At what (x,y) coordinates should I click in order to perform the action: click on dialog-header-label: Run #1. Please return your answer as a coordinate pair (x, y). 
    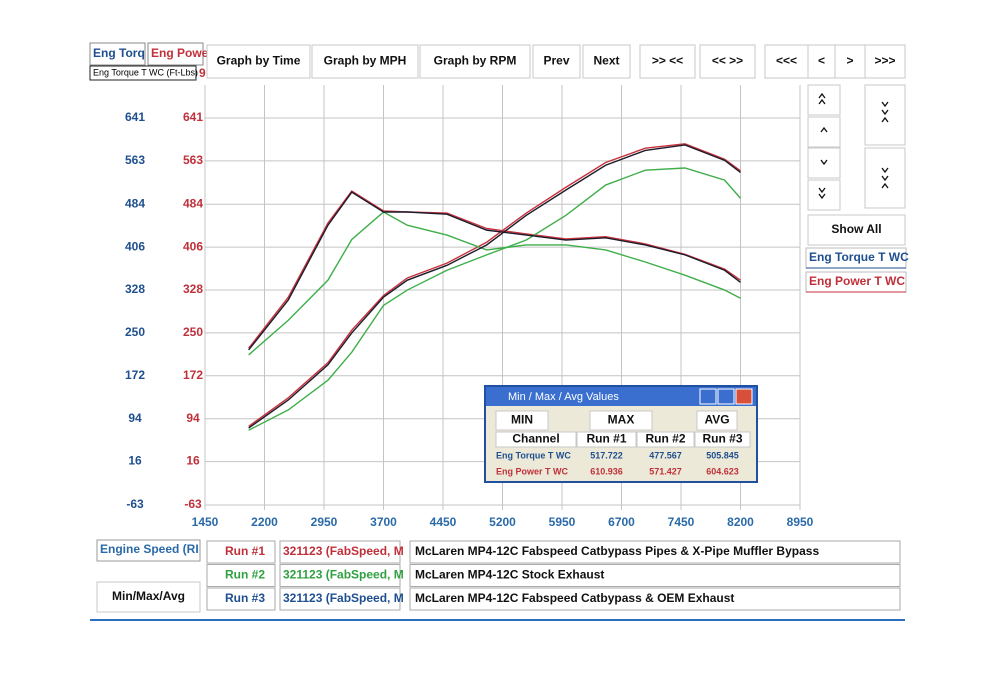
    Looking at the image, I should click on (606, 439).